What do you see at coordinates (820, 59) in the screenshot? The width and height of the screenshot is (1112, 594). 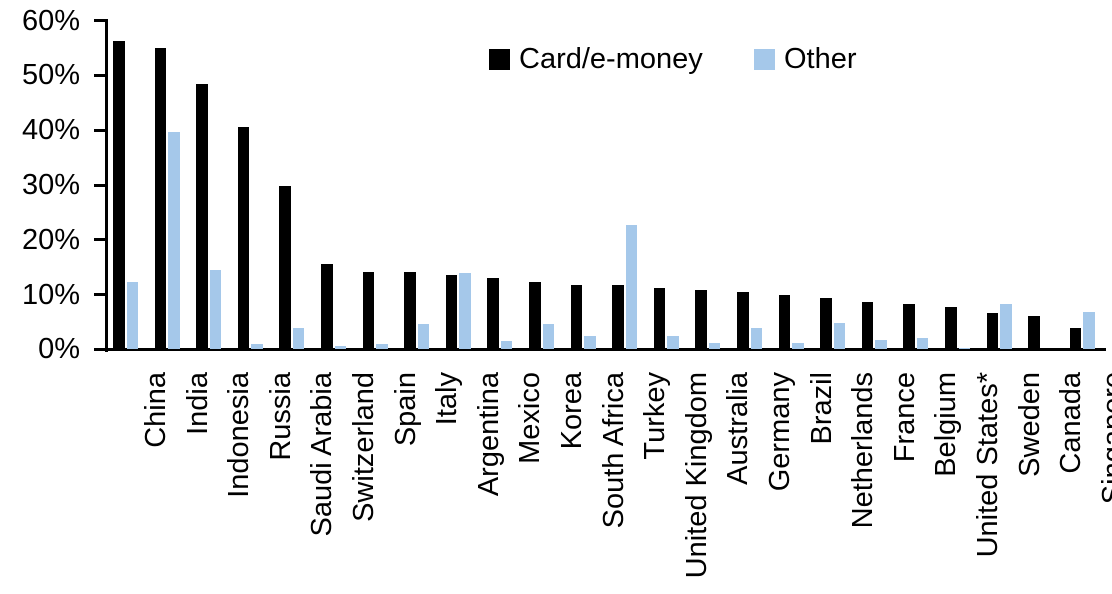 I see `legend-label-other: Other` at bounding box center [820, 59].